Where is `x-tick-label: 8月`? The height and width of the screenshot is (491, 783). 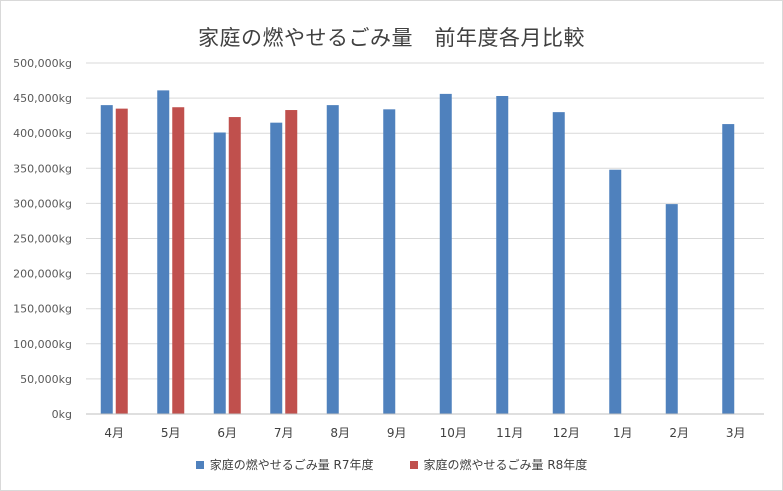 x-tick-label: 8月 is located at coordinates (340, 433).